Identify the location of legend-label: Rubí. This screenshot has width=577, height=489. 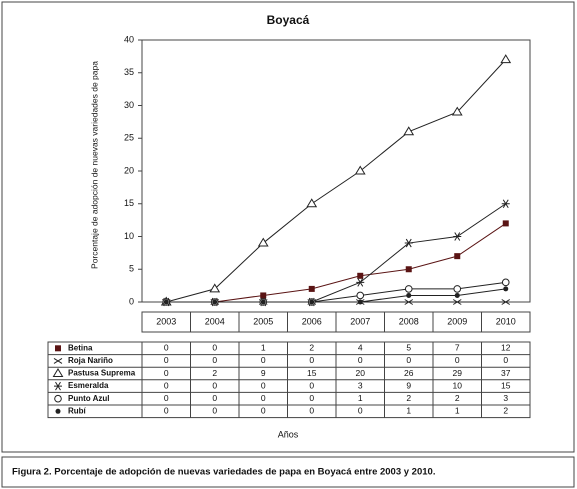
(77, 410).